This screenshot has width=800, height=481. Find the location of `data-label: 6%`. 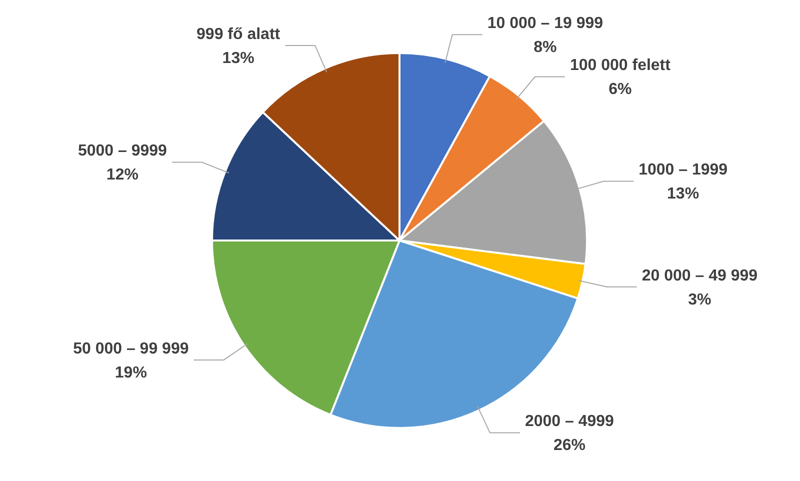

data-label: 6% is located at coordinates (620, 89).